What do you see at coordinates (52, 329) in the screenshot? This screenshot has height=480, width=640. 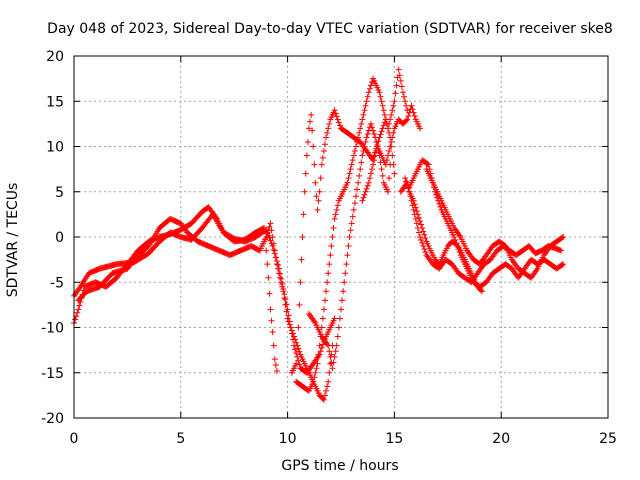 I see `y-tick-label: -10` at bounding box center [52, 329].